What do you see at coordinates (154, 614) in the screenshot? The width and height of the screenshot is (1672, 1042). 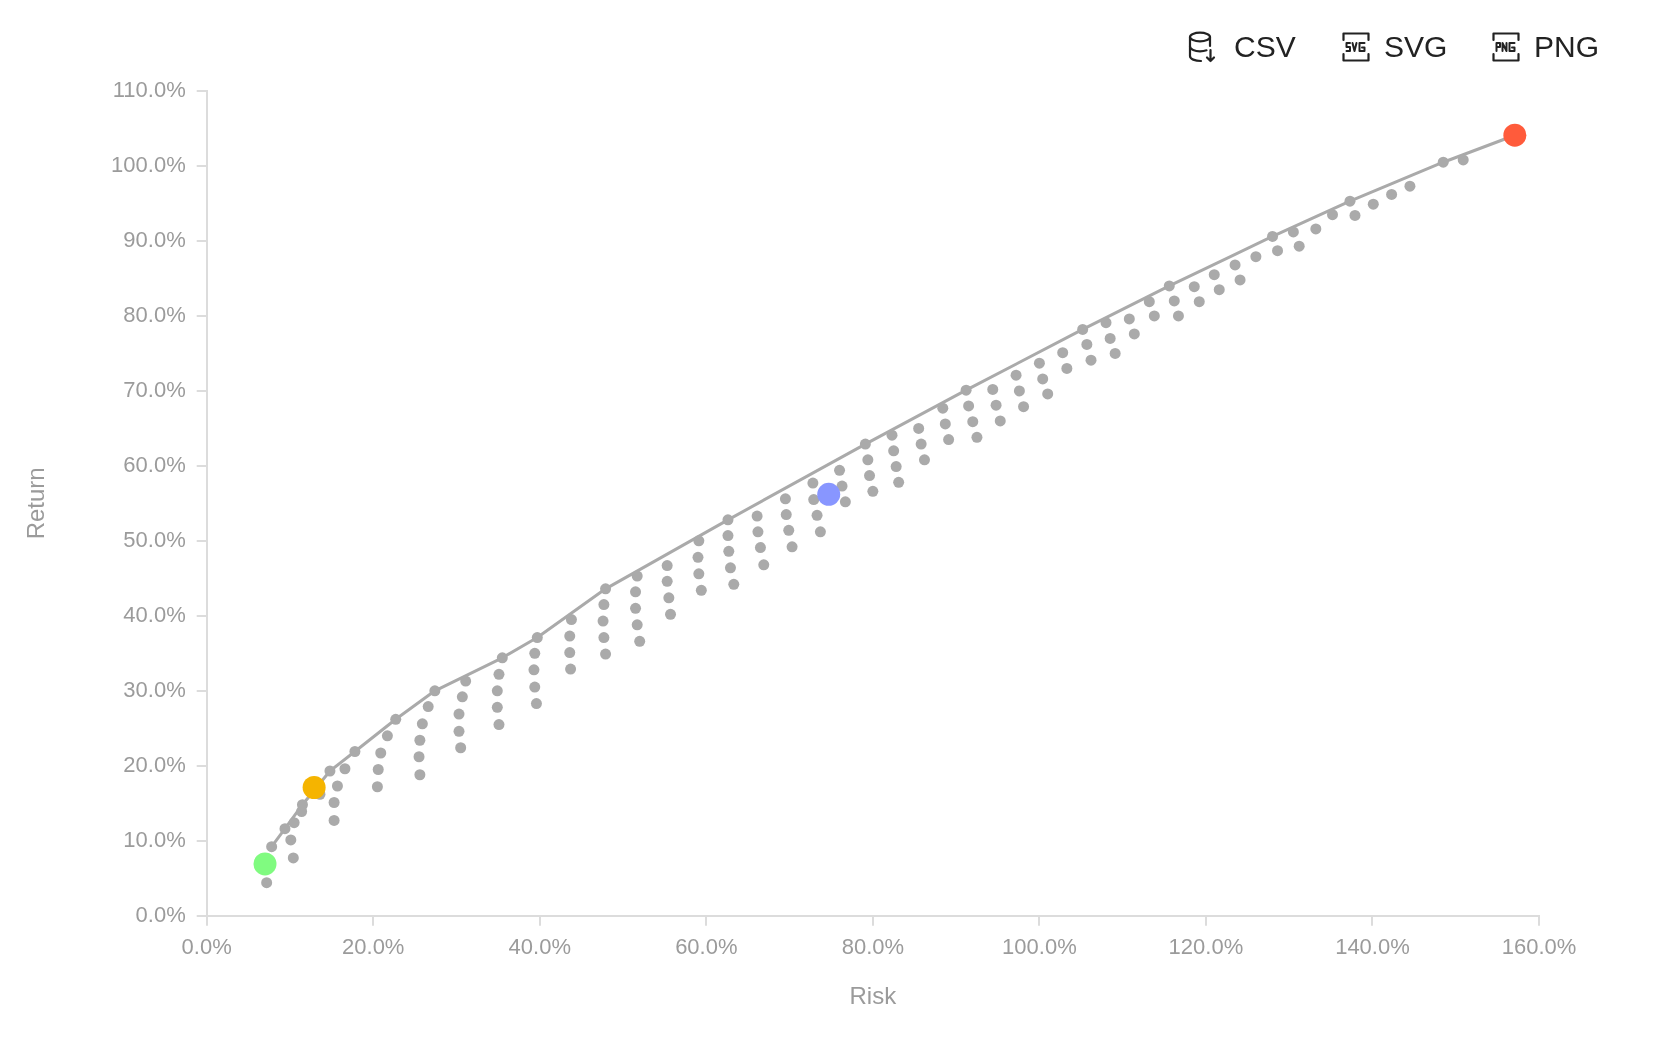 I see `y-tick-label: 40.0%` at bounding box center [154, 614].